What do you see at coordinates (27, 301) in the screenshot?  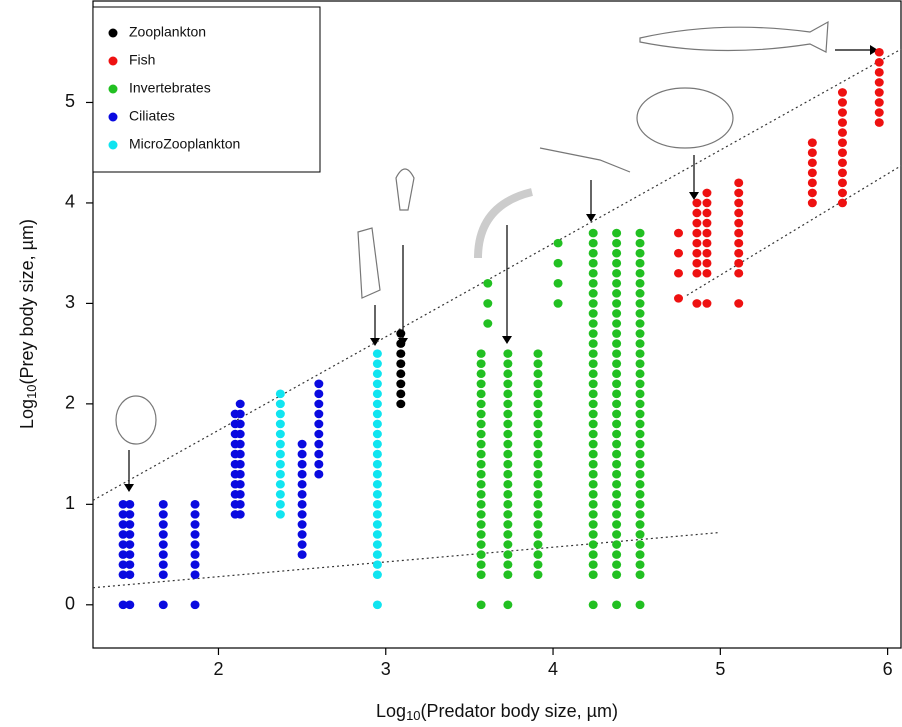 I see `y-axis-title-part: (Prey body size, µm)` at bounding box center [27, 301].